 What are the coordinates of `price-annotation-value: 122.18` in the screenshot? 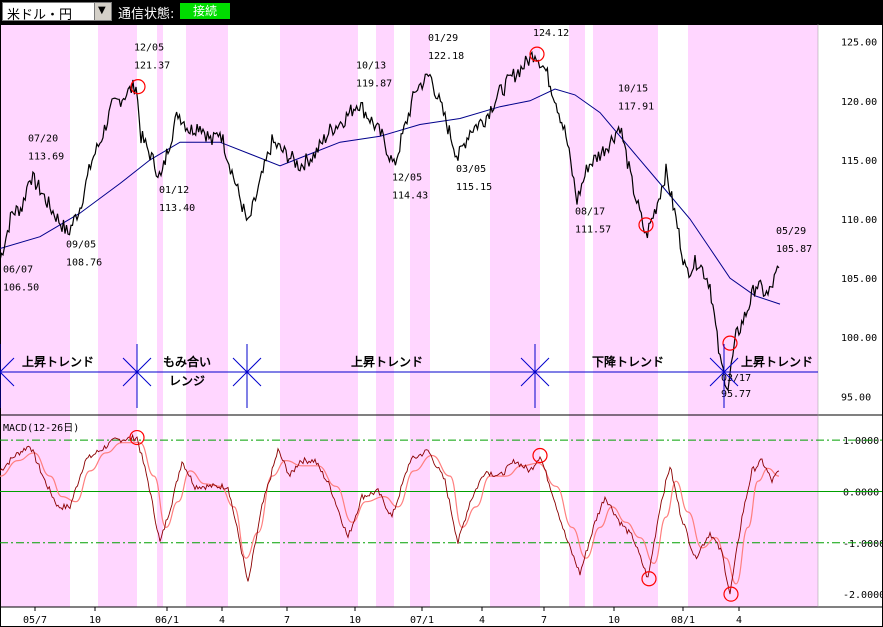 It's located at (446, 56).